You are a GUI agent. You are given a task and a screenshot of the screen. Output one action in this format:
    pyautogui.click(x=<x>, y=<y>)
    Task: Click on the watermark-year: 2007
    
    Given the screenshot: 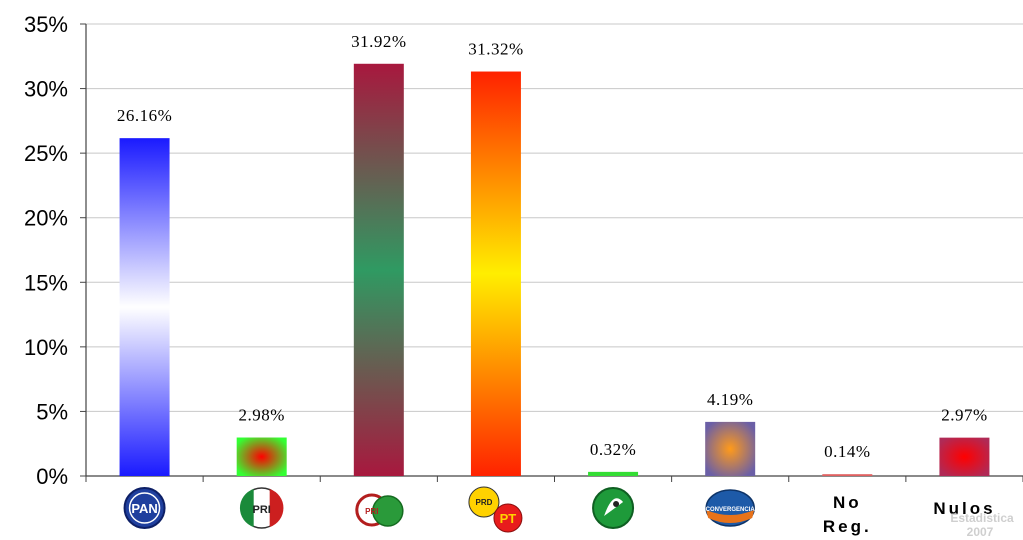 What is the action you would take?
    pyautogui.click(x=980, y=532)
    